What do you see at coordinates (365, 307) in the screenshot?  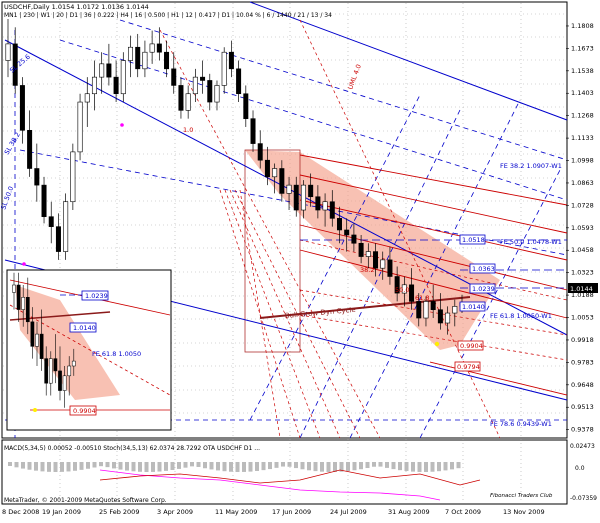 I see `cycle-trendline` at bounding box center [365, 307].